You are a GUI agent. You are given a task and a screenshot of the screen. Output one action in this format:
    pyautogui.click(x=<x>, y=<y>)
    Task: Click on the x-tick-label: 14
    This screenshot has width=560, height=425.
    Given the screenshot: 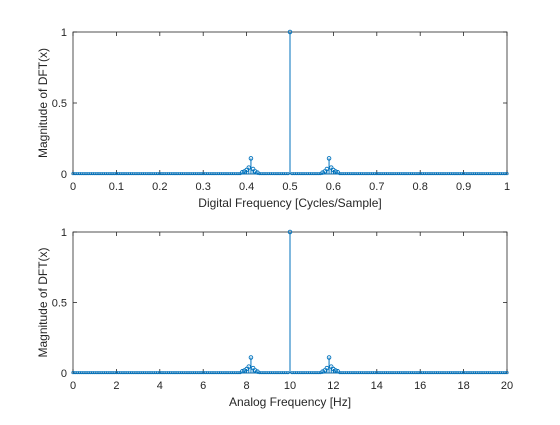 What is the action you would take?
    pyautogui.click(x=377, y=386)
    